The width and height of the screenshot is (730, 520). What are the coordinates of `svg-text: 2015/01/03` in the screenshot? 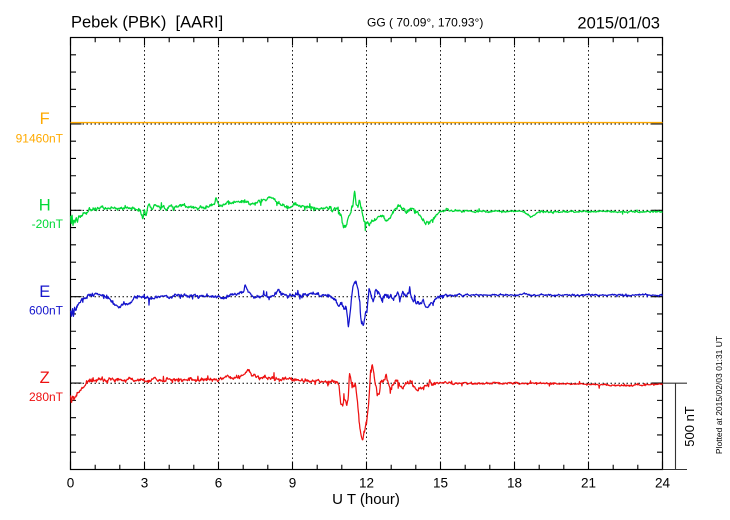 It's located at (618, 24).